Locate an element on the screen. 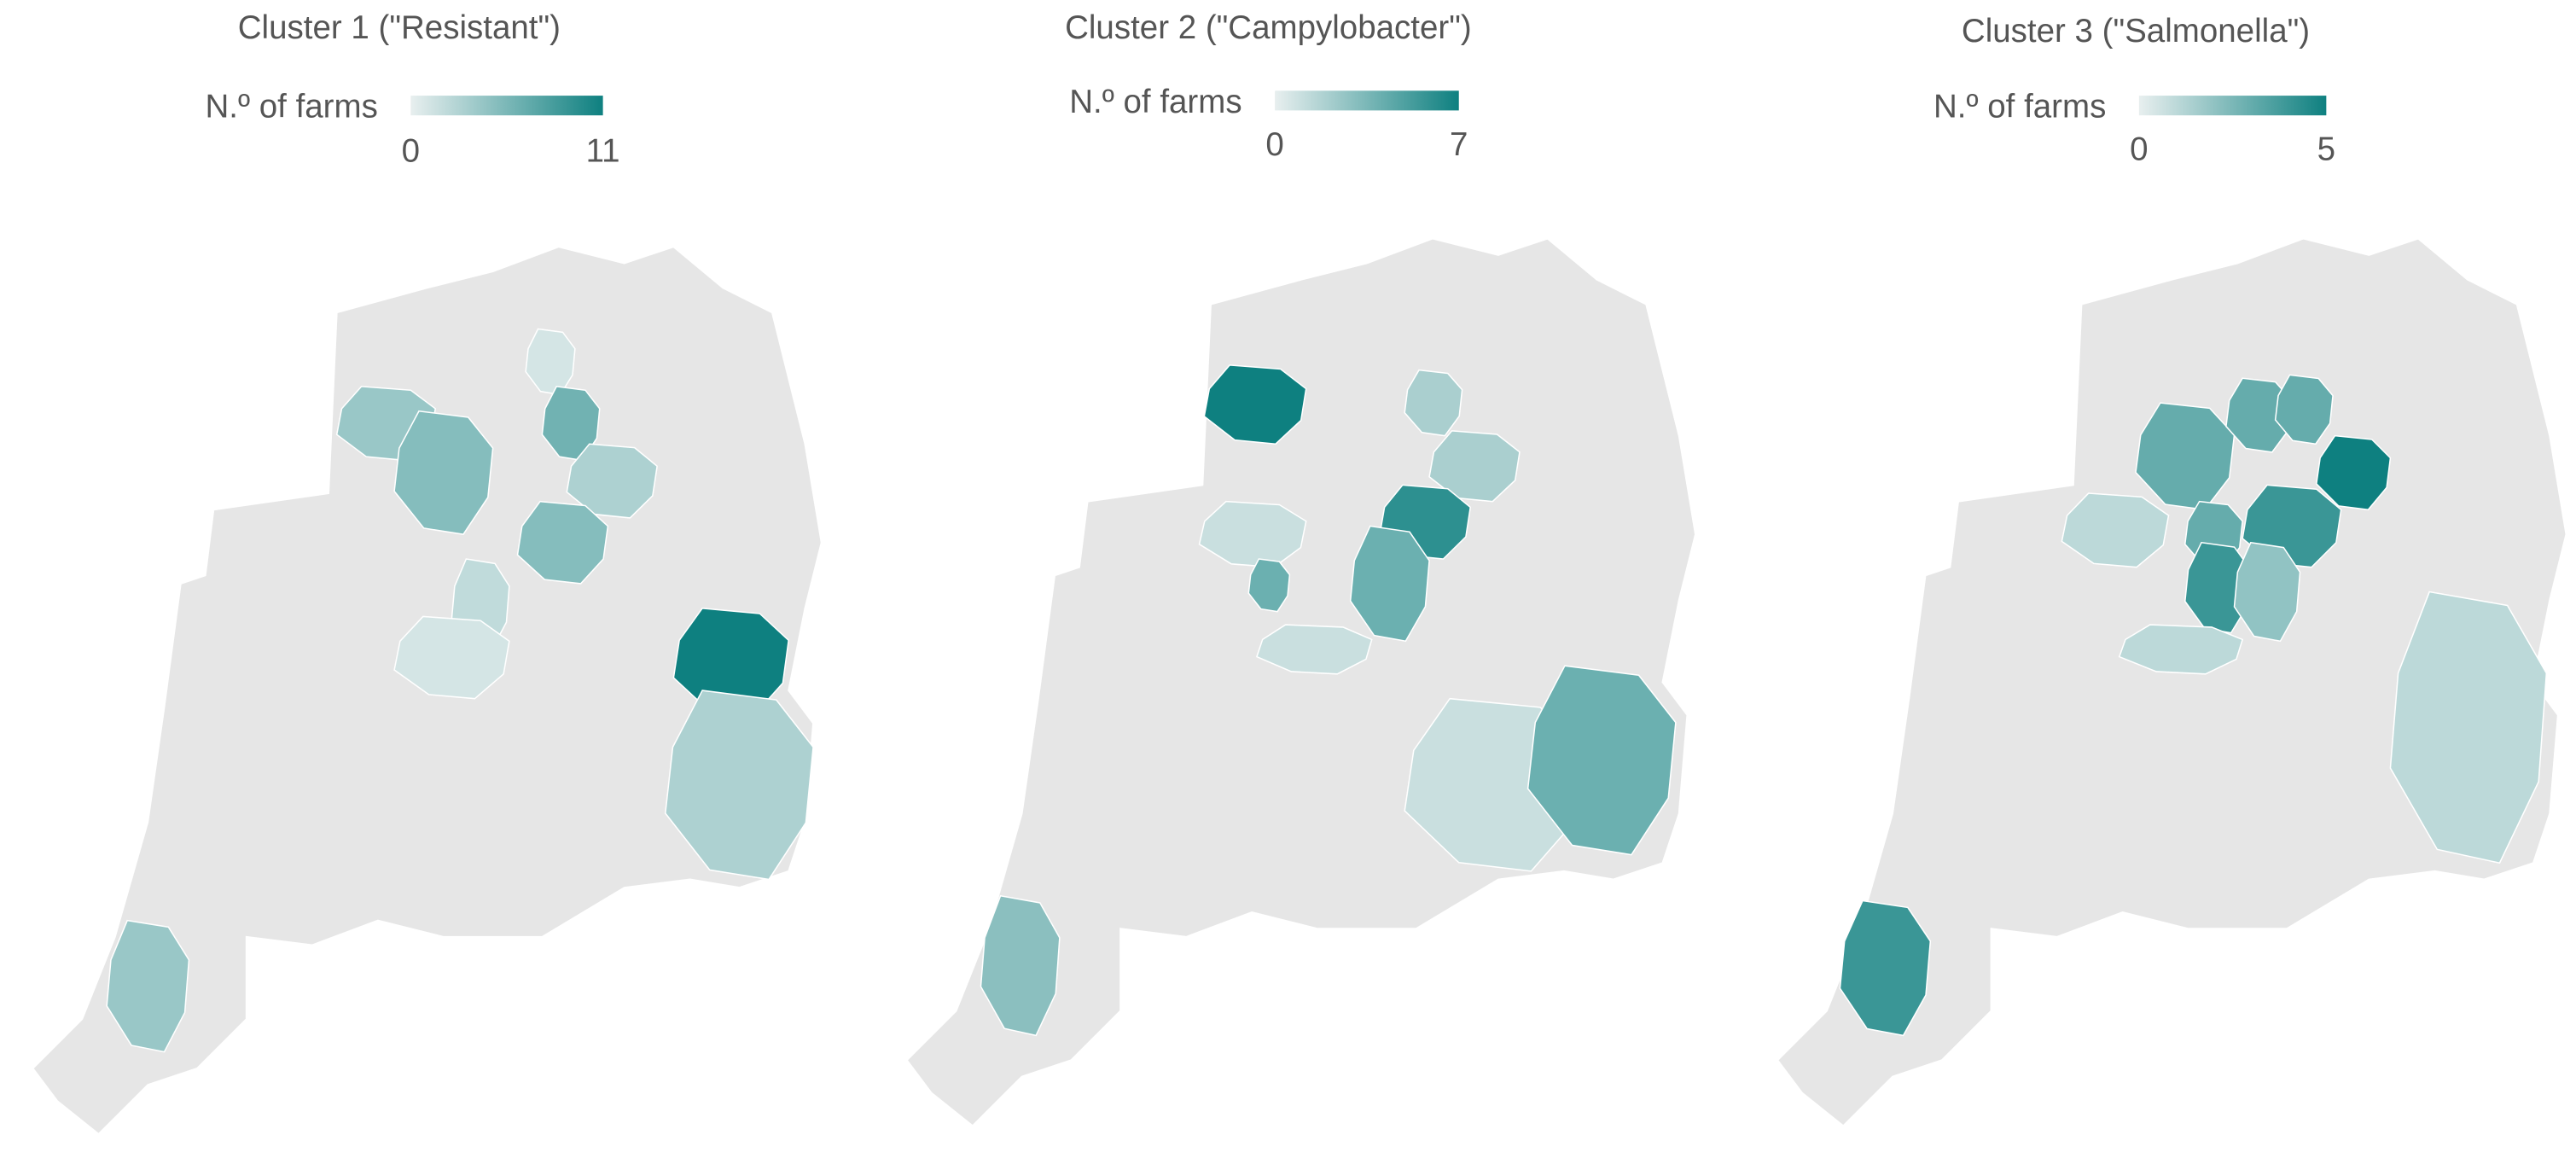 Image resolution: width=2576 pixels, height=1164 pixels. map-title: Cluster 1 ("Resistant") is located at coordinates (400, 27).